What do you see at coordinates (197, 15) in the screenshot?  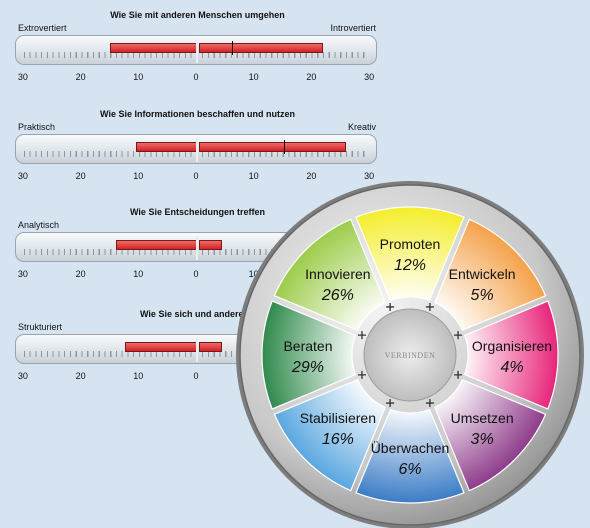 I see `scale-title: Wie Sie mit anderen Menschen umgehen` at bounding box center [197, 15].